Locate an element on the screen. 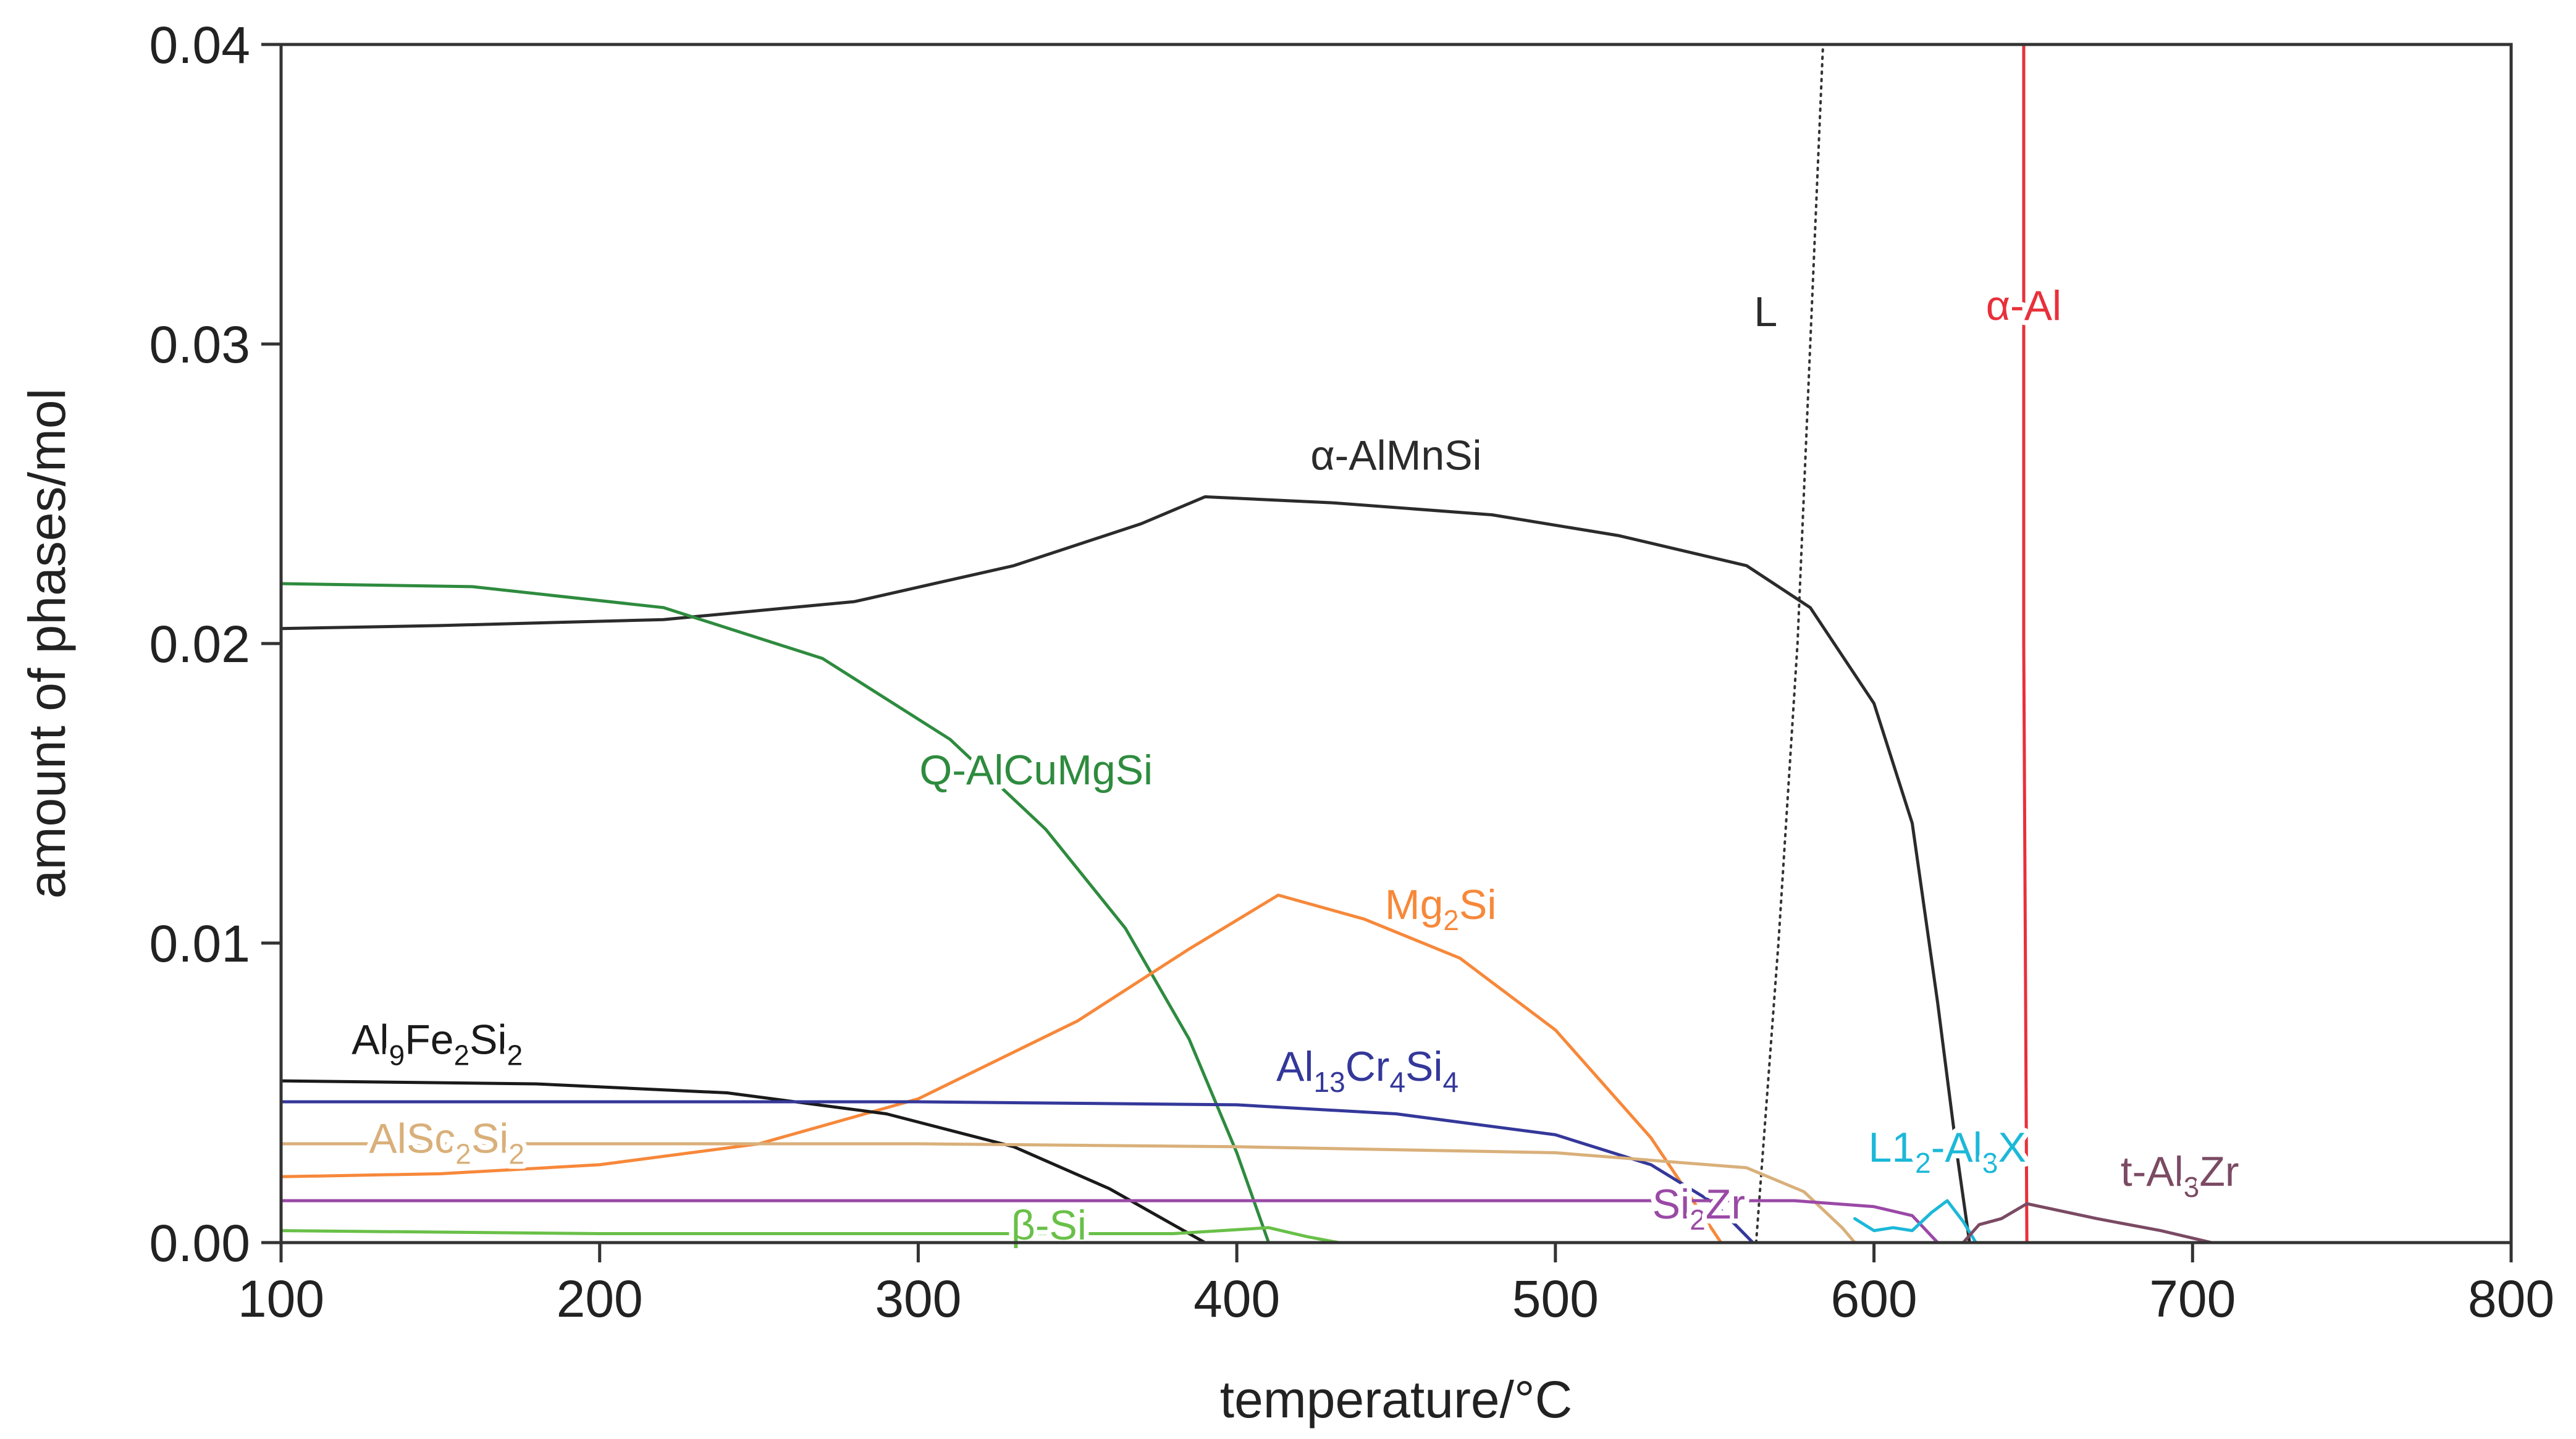 This screenshot has width=2576, height=1439. series-label-almnsi: α-AlMnSi is located at coordinates (1395, 455).